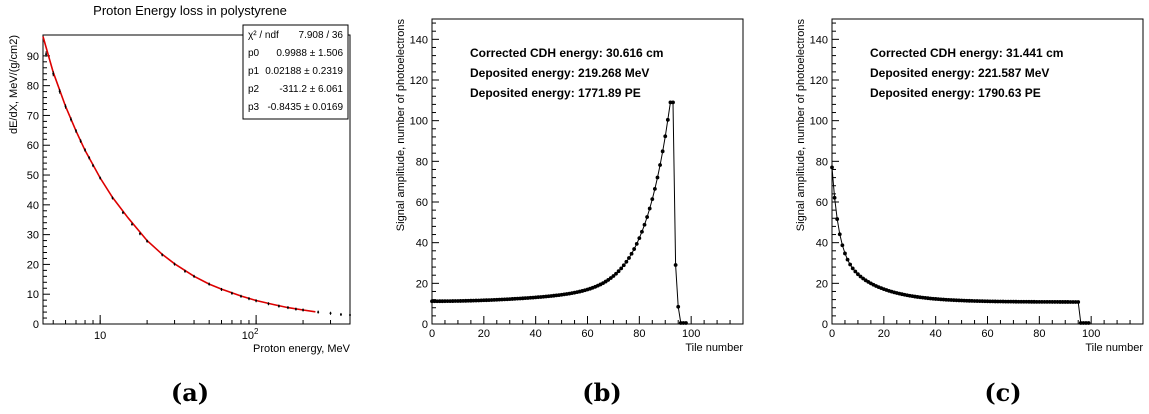 This screenshot has width=1149, height=414. Describe the element at coordinates (955, 93) in the screenshot. I see `energy-annotation: Deposited energy: 1790.63 PE` at that location.